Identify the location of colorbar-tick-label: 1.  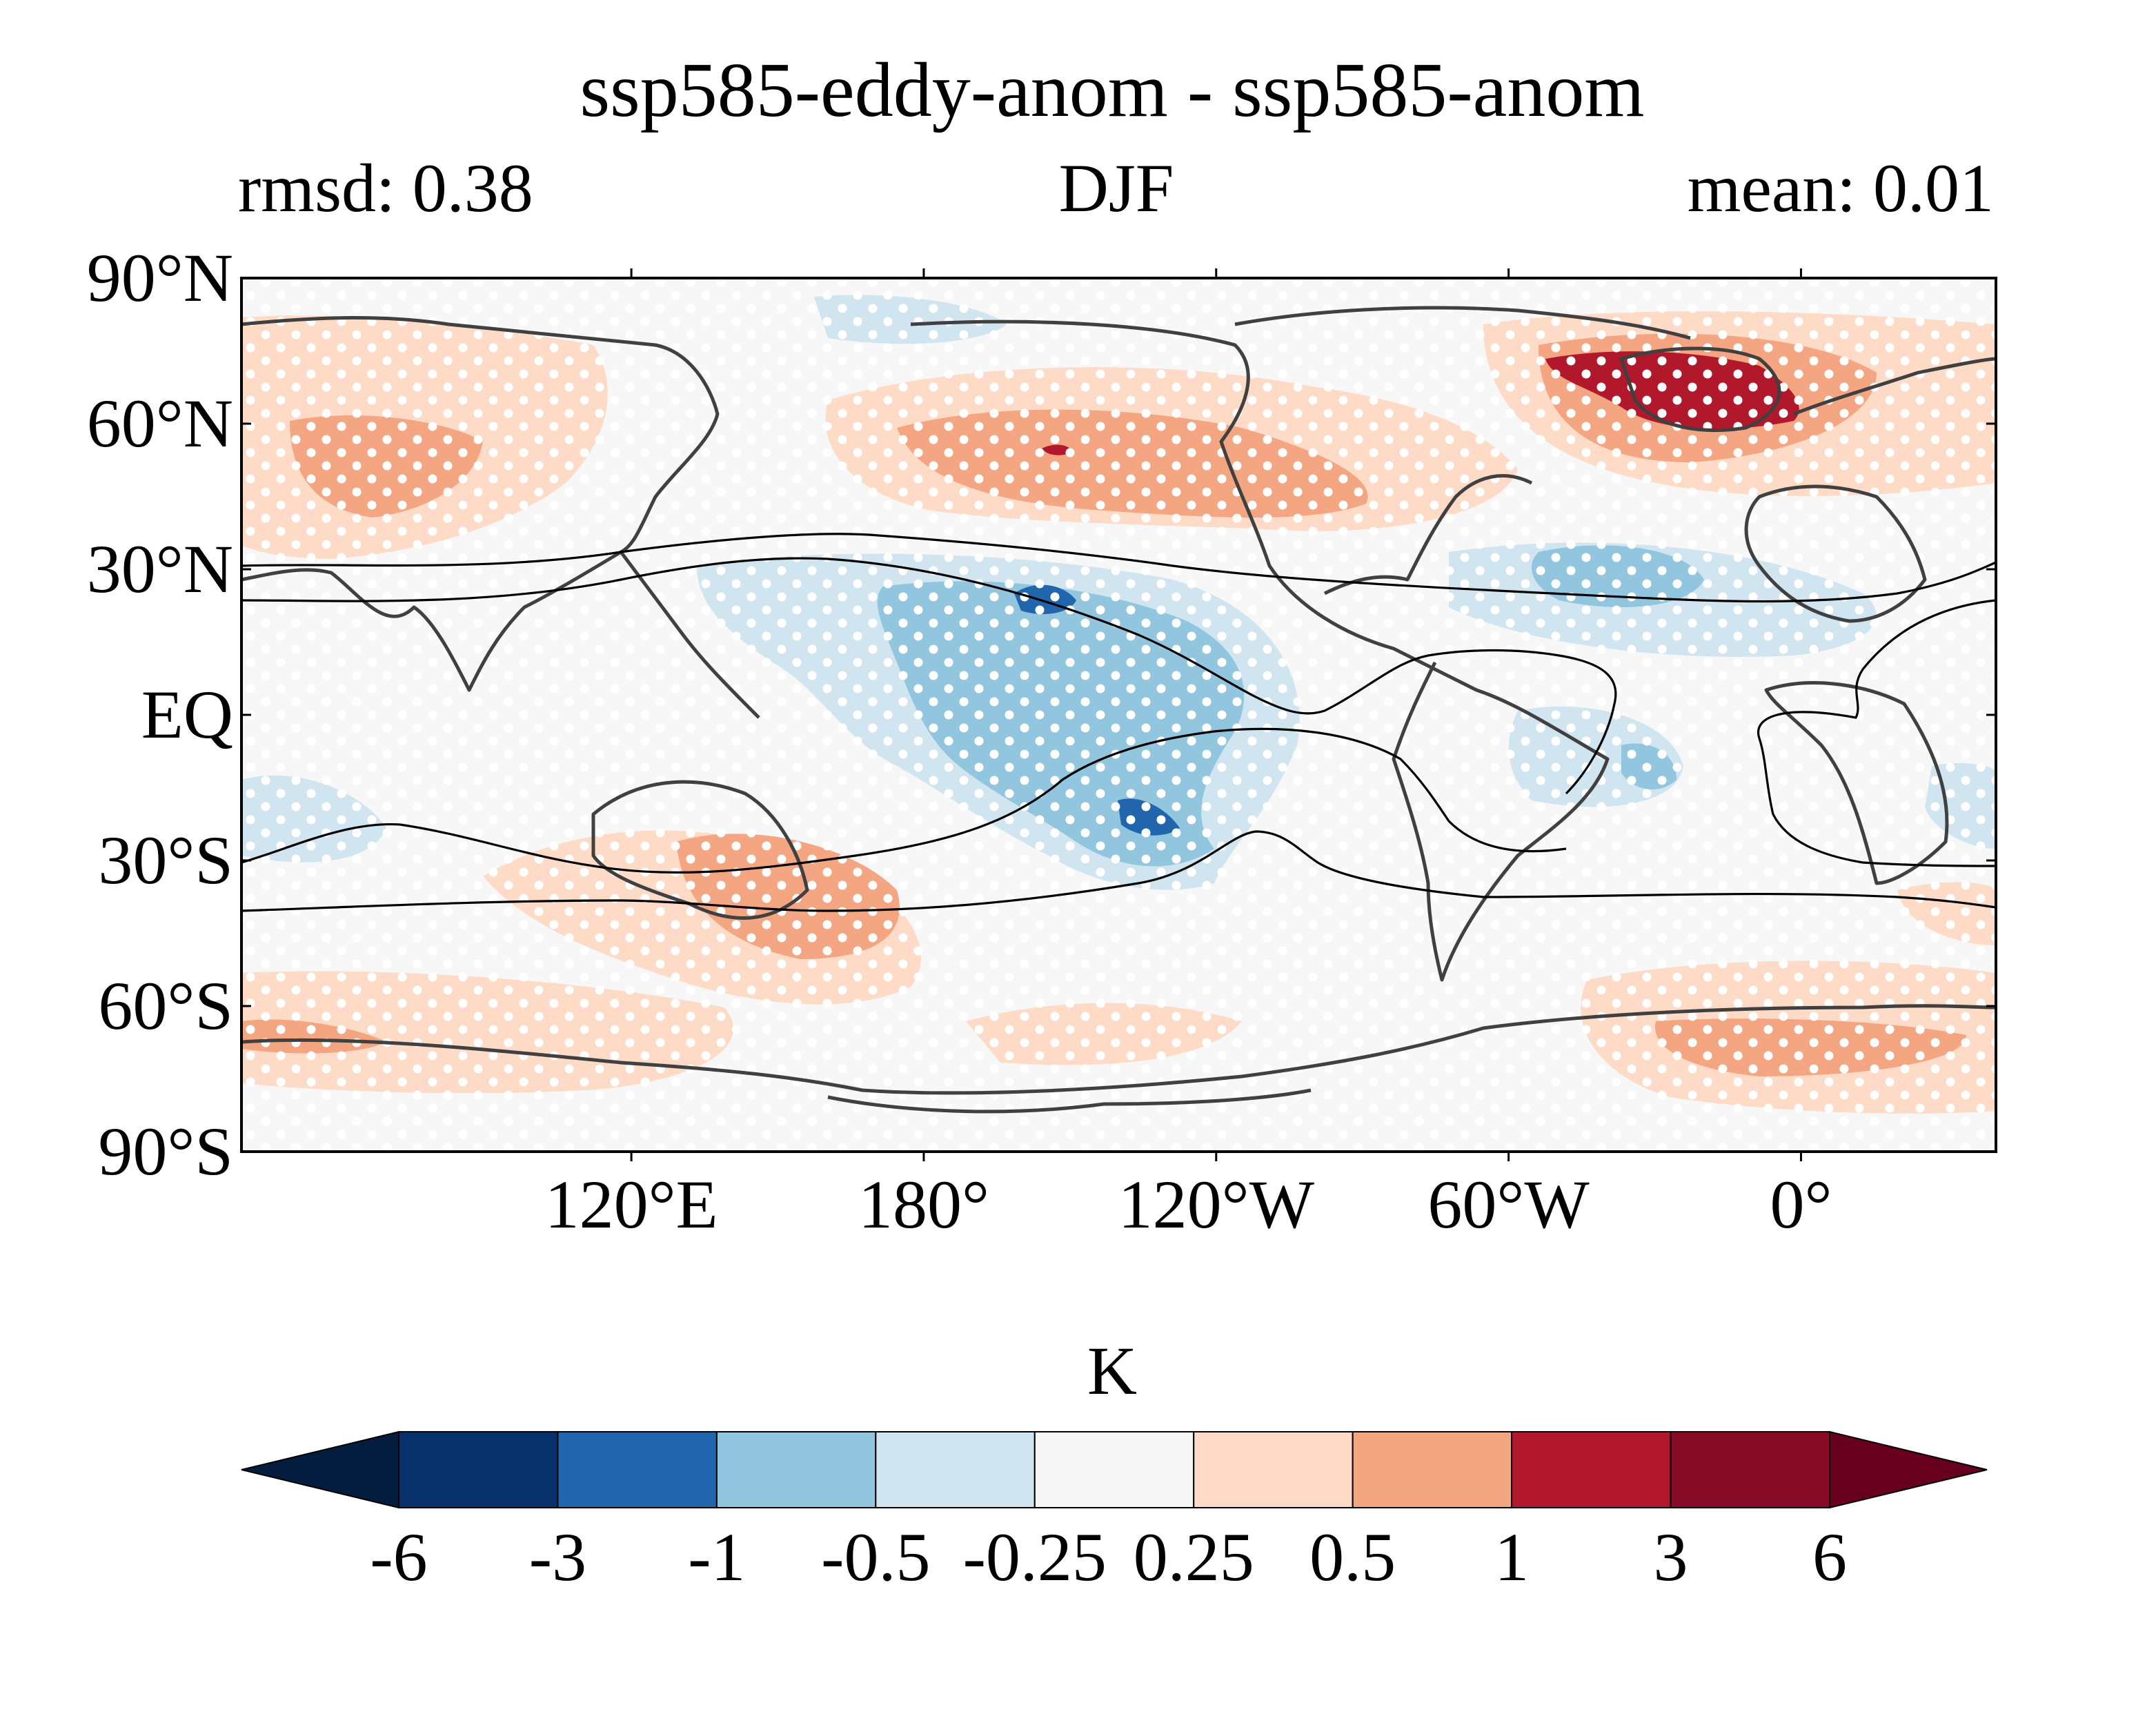
(1511, 1557).